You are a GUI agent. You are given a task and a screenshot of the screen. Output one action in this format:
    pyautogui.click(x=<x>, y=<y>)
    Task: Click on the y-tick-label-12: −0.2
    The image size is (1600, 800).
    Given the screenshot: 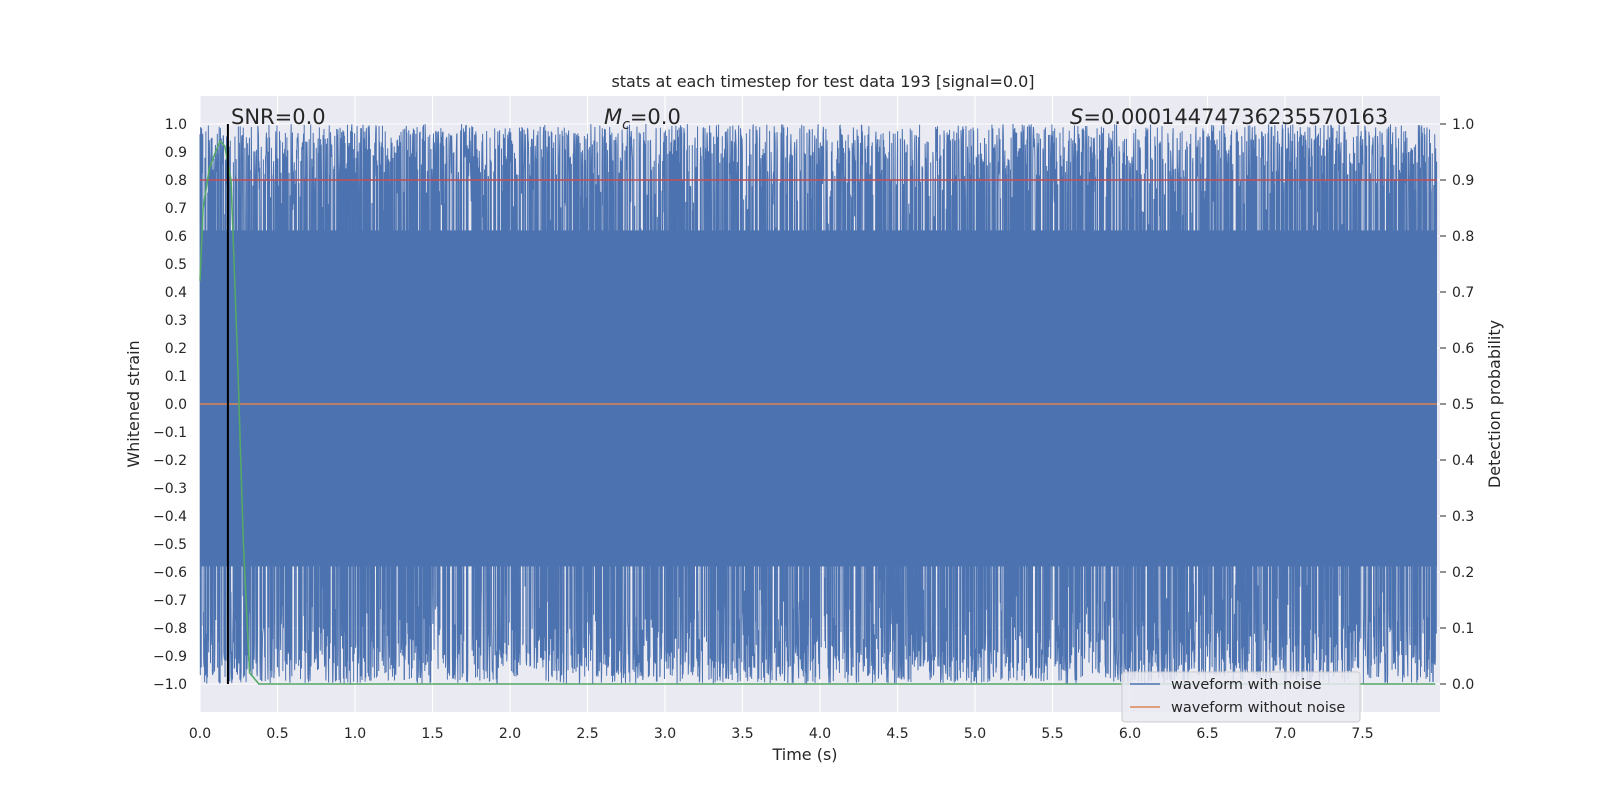 What is the action you would take?
    pyautogui.click(x=170, y=461)
    